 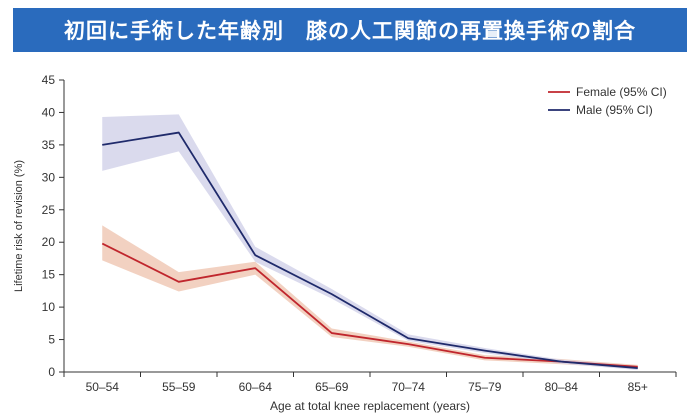 I want to click on y-tick-label: 20, so click(x=49, y=242).